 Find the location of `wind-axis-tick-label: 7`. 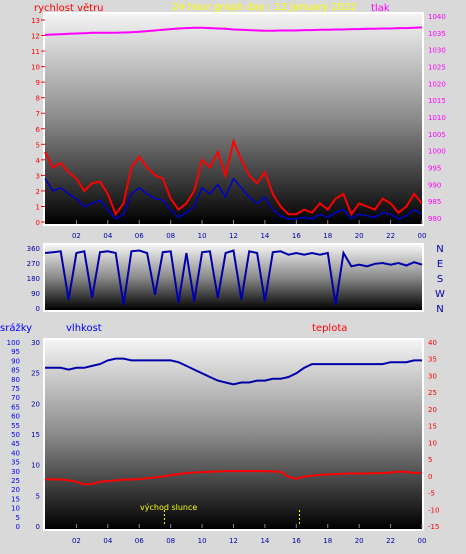

wind-axis-tick-label: 7 is located at coordinates (38, 114).